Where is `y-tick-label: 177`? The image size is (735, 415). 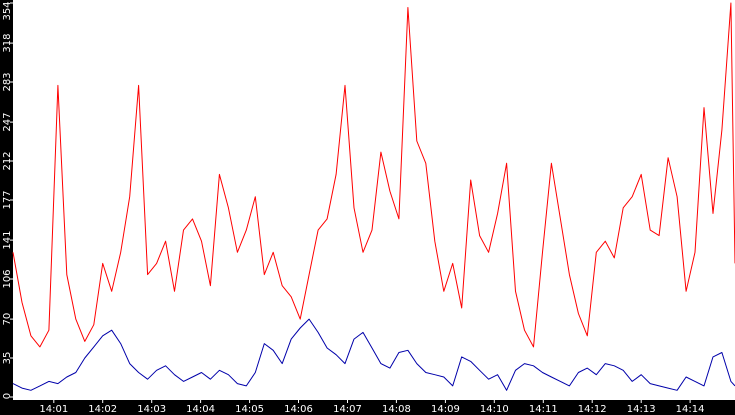 y-tick-label: 177 is located at coordinates (7, 199).